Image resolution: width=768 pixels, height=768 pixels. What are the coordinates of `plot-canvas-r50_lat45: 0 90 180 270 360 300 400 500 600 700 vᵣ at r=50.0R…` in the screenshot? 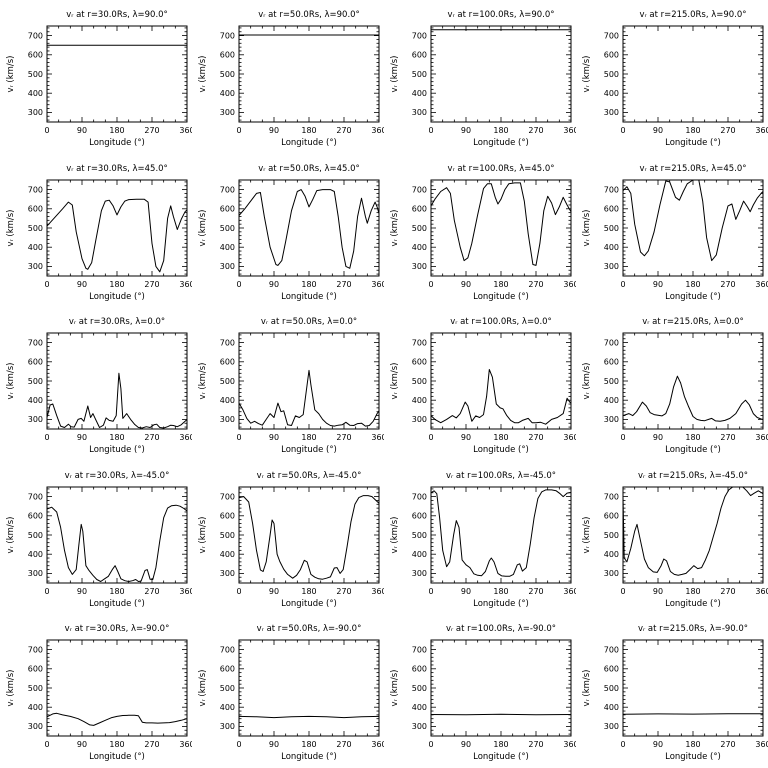 It's located at (291, 233).